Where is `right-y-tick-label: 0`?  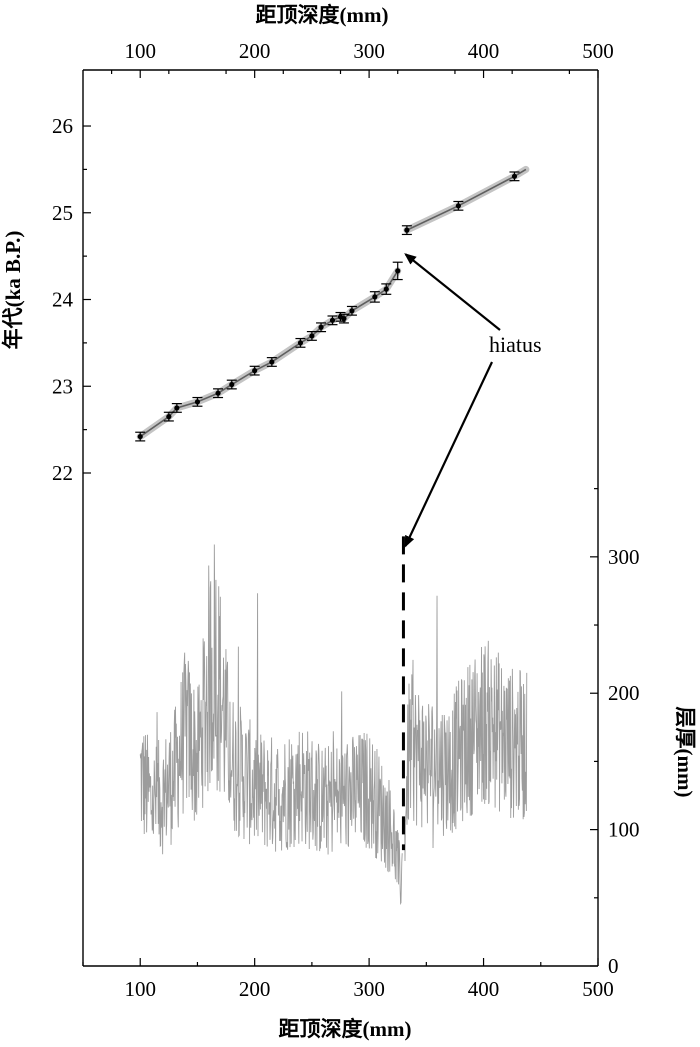
right-y-tick-label: 0 is located at coordinates (613, 966).